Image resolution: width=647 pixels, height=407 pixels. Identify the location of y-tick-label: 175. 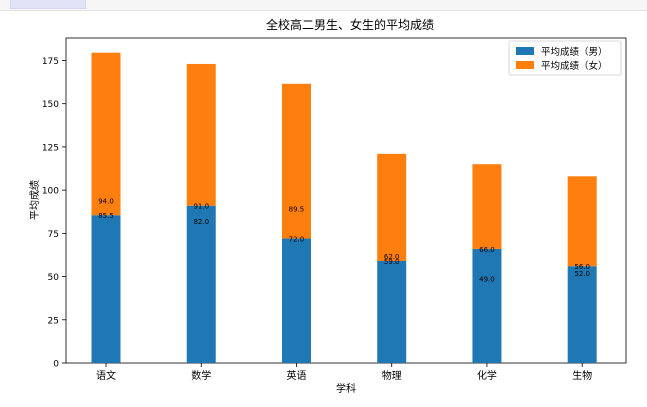
(50, 62).